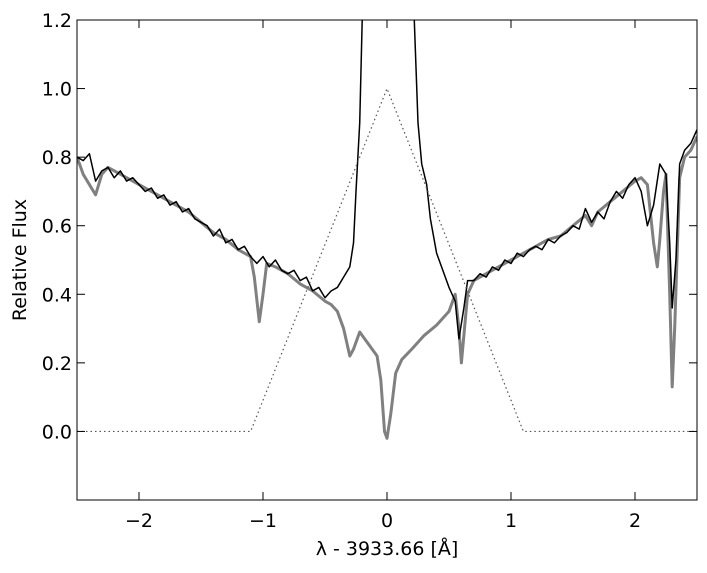  Describe the element at coordinates (139, 521) in the screenshot. I see `x-tick-label: −2` at that location.